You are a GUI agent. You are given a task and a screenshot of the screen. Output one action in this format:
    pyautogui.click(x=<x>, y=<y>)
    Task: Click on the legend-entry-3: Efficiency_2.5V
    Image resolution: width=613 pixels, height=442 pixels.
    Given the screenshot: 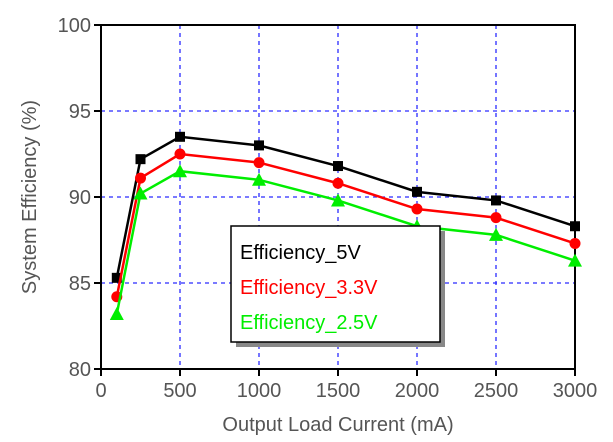 What is the action you would take?
    pyautogui.click(x=309, y=323)
    